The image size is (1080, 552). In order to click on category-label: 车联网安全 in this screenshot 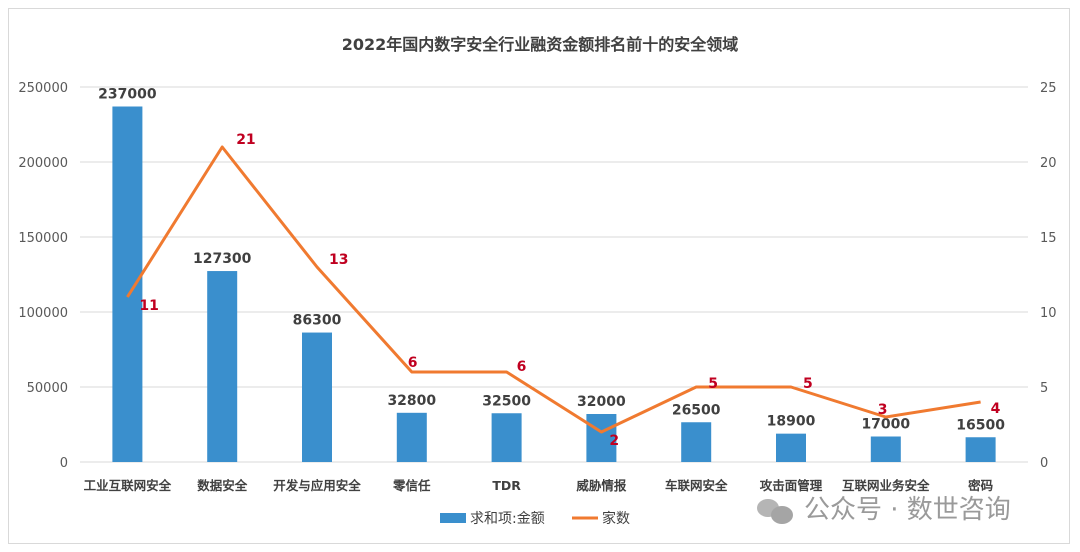, I will do `click(696, 485)`.